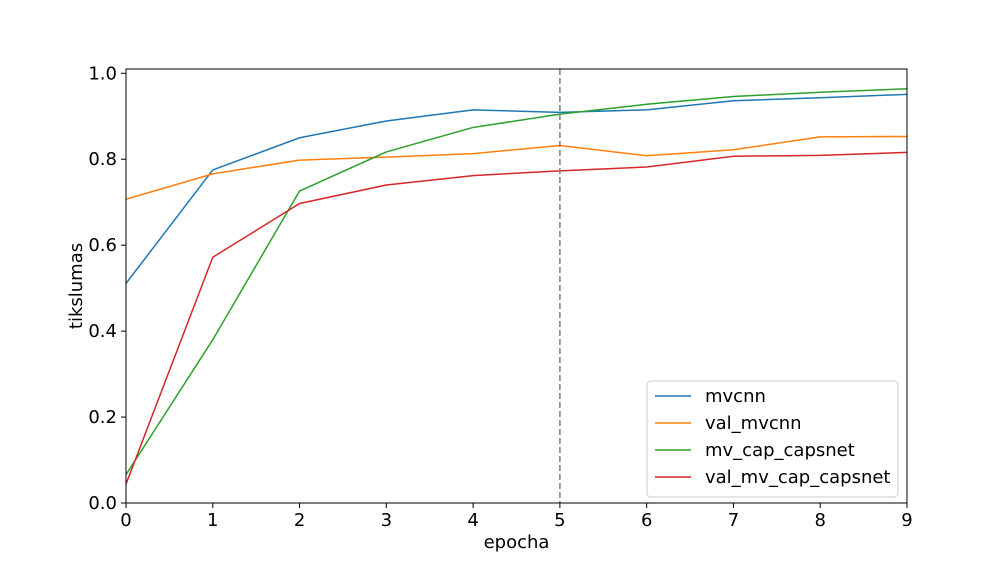 The image size is (1008, 576). I want to click on legend-label-mv_cap_capsnet: mv_cap_capsnet, so click(780, 450).